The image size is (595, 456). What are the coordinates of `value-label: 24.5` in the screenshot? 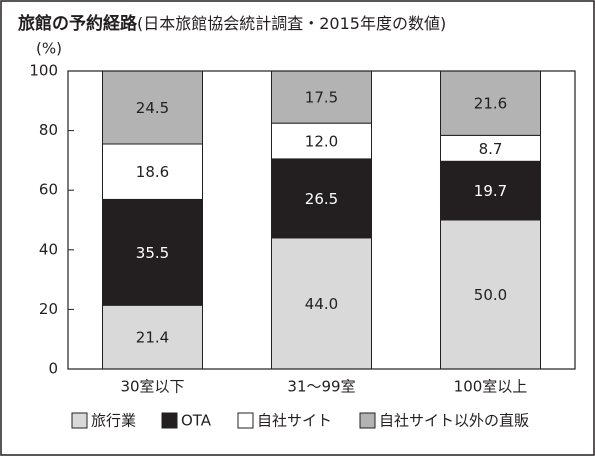 It's located at (152, 108).